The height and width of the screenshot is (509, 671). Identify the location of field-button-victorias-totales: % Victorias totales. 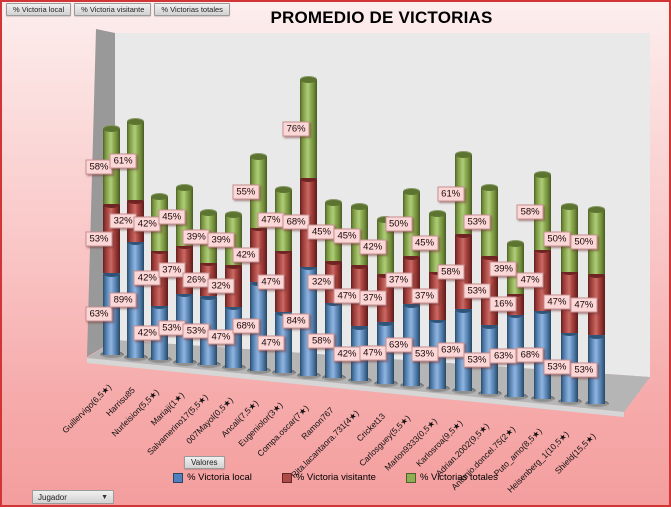
(192, 9).